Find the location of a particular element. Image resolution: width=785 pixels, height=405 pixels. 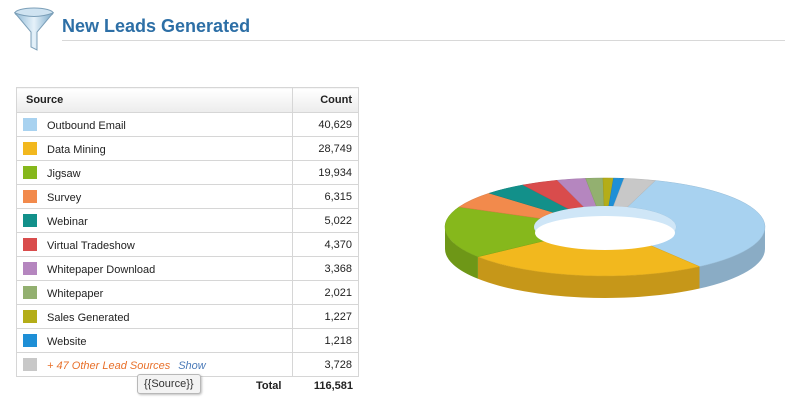

source-cell: Jigsaw is located at coordinates (154, 172).